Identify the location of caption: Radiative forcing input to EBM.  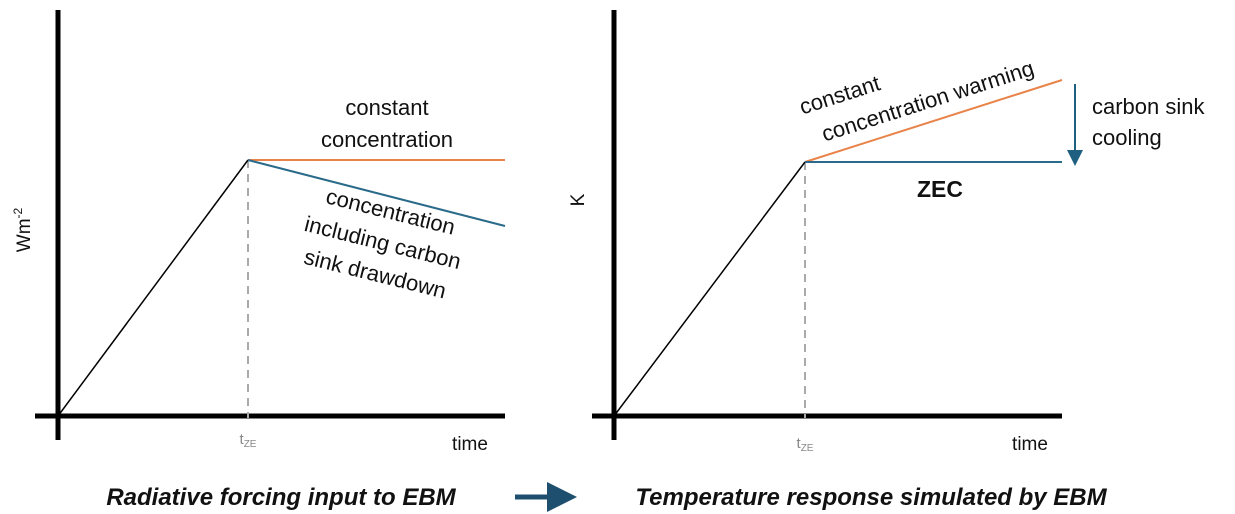
(281, 497).